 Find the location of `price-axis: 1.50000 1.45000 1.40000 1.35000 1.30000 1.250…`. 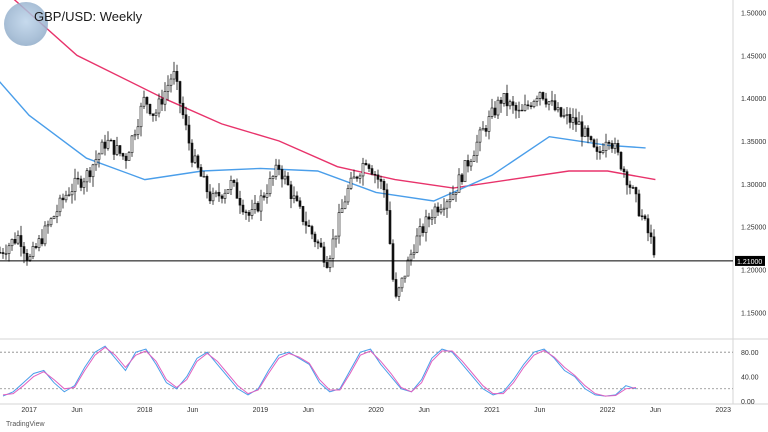

price-axis: 1.50000 1.45000 1.40000 1.35000 1.30000 1.250… is located at coordinates (753, 164).